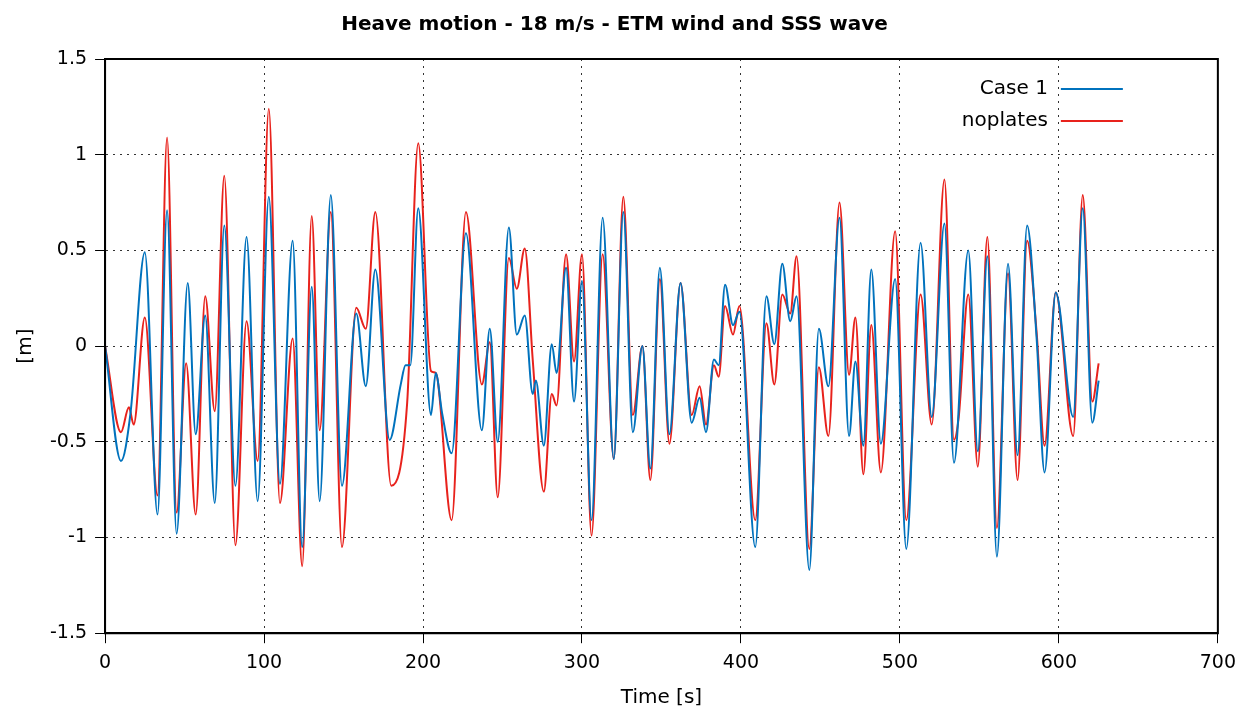 The image size is (1244, 719). I want to click on x-tick-label: 0, so click(105, 660).